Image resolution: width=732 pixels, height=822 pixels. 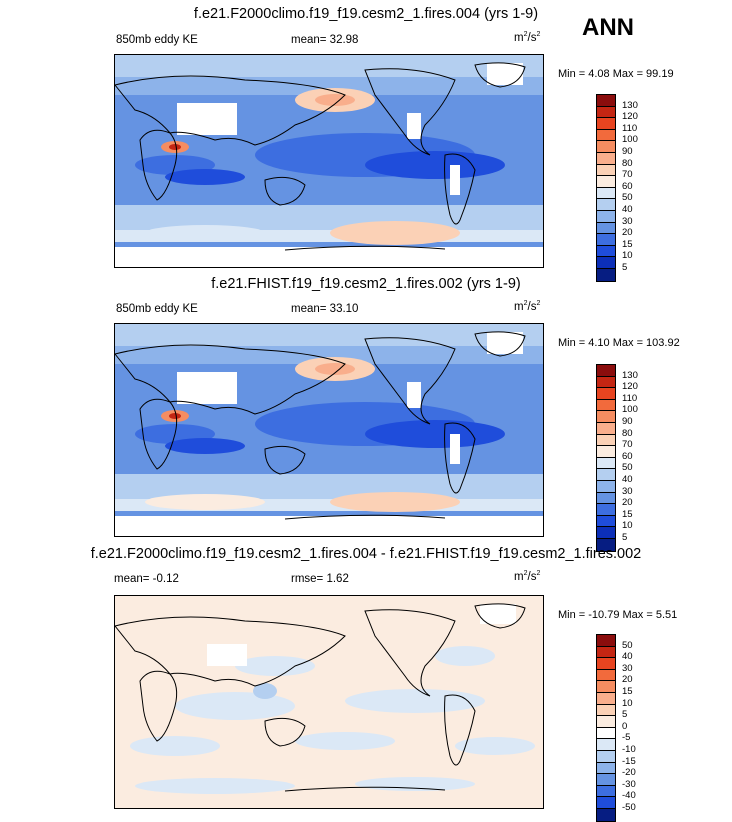 What do you see at coordinates (619, 343) in the screenshot?
I see `panel-2-minmax: Min = 4.10 Max = 103.92` at bounding box center [619, 343].